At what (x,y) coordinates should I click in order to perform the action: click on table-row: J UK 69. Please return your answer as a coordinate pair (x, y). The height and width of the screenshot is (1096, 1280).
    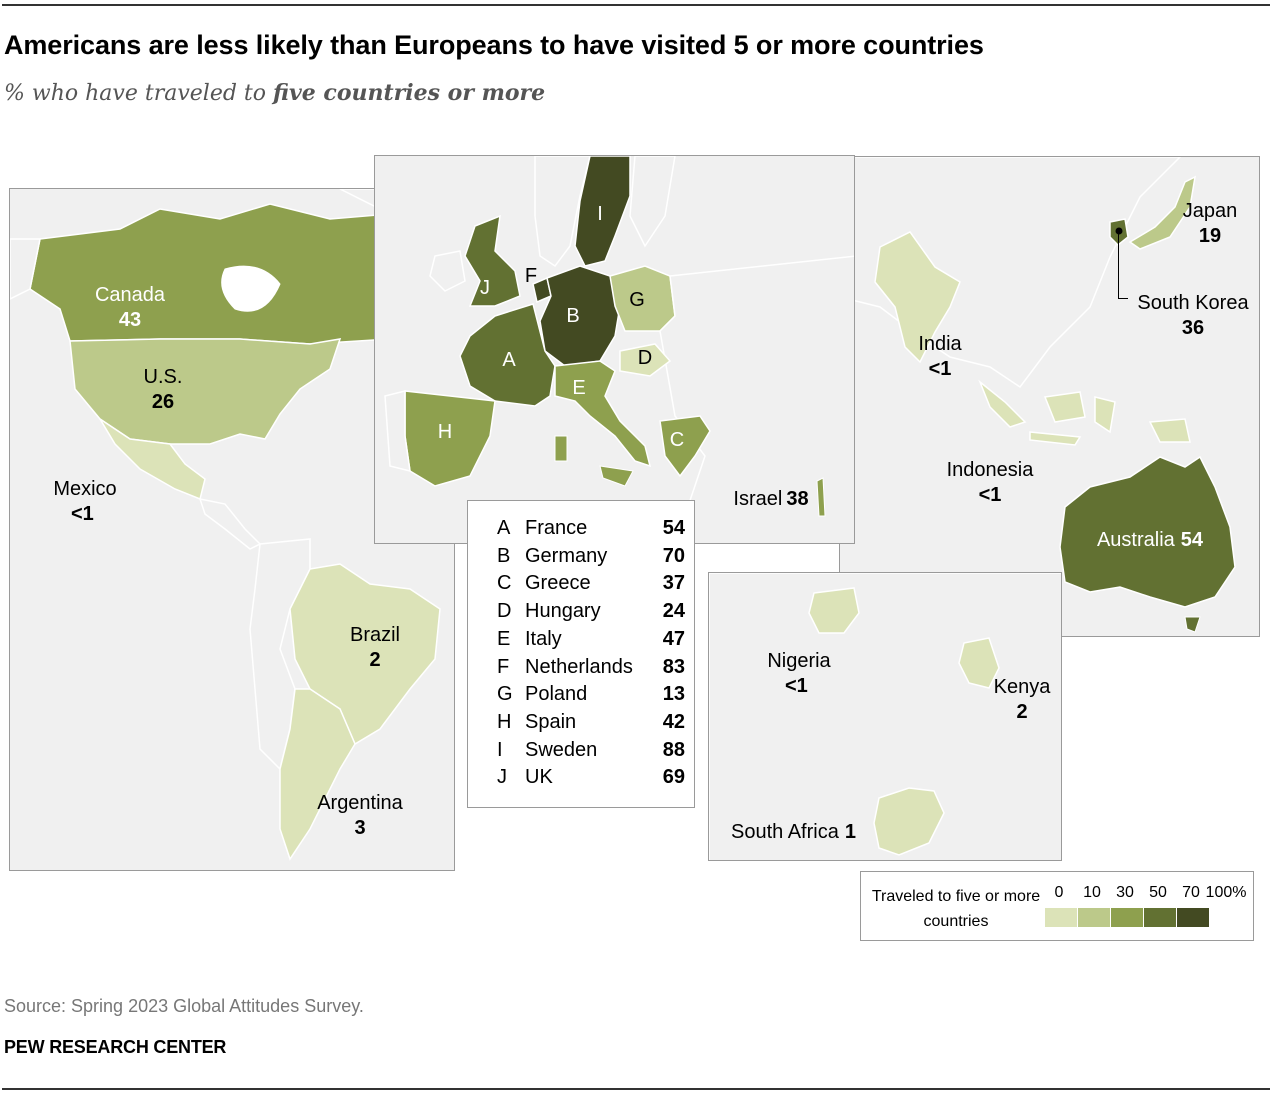
    Looking at the image, I should click on (582, 777).